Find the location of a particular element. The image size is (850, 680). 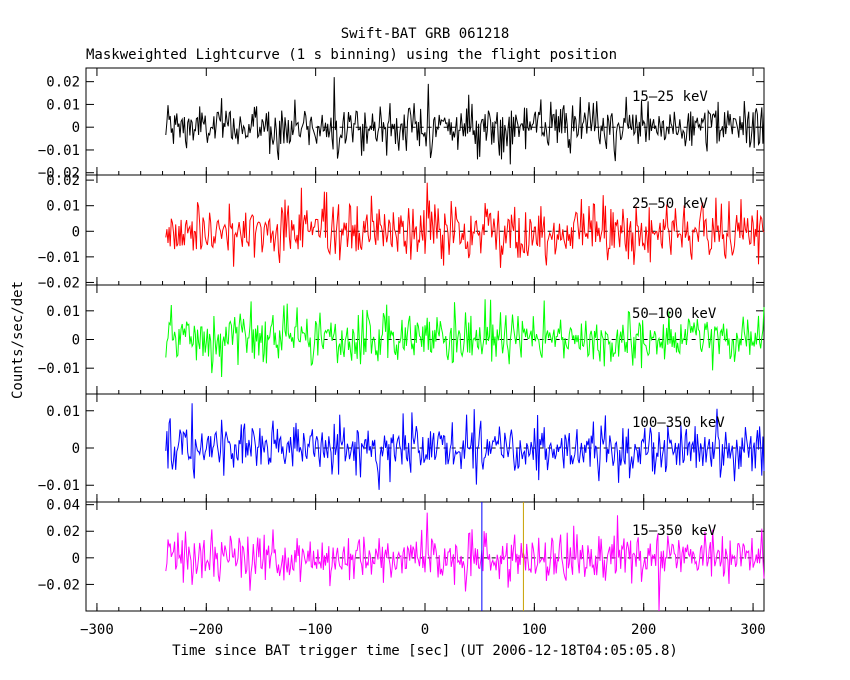

x-tick-label: −100 is located at coordinates (316, 630).